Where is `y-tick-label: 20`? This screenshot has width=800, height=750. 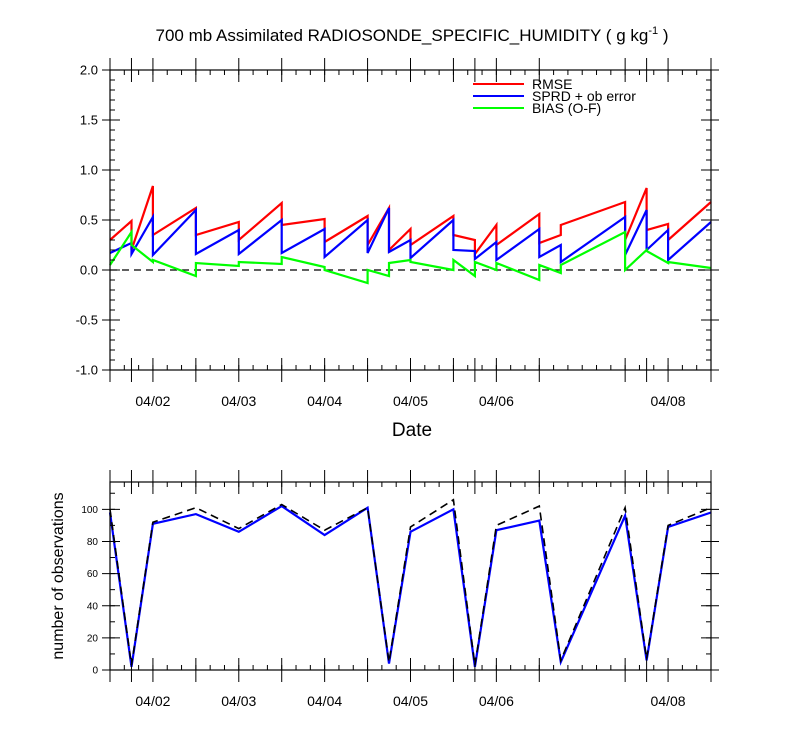
y-tick-label: 20 is located at coordinates (93, 638).